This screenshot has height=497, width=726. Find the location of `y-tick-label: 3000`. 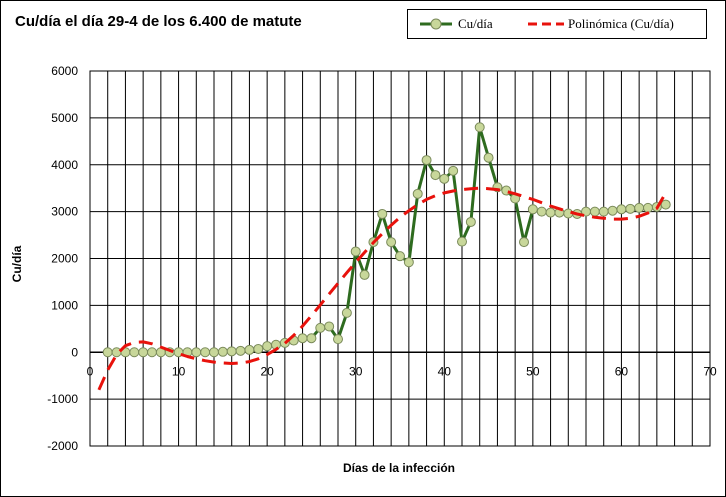

y-tick-label: 3000 is located at coordinates (64, 212).